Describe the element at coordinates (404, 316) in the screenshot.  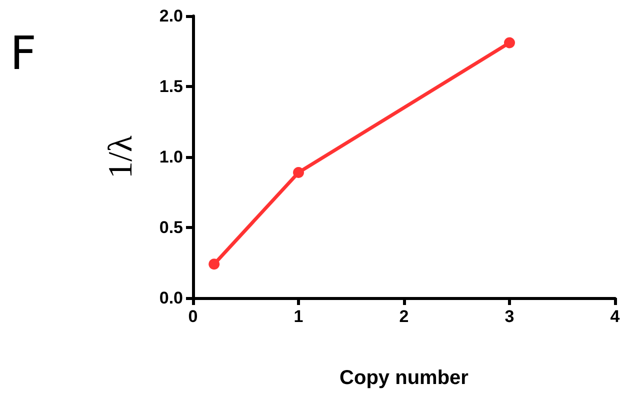
I see `x-tick-label: 2` at that location.